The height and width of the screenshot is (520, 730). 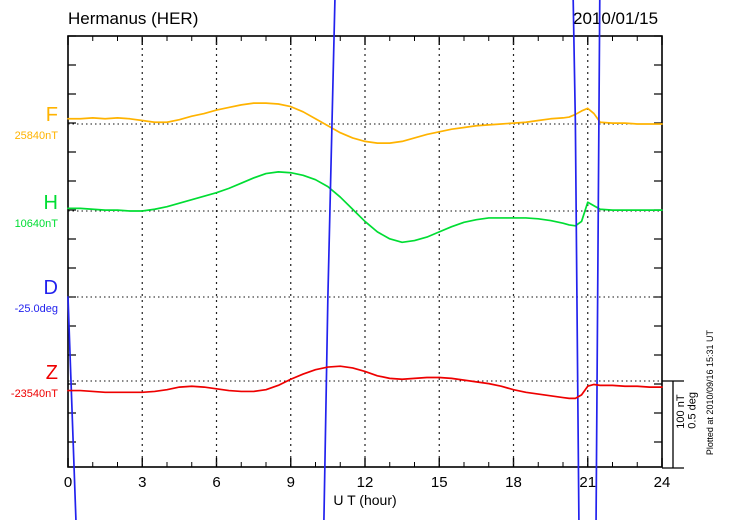 What do you see at coordinates (662, 482) in the screenshot?
I see `x-tick-label: 24` at bounding box center [662, 482].